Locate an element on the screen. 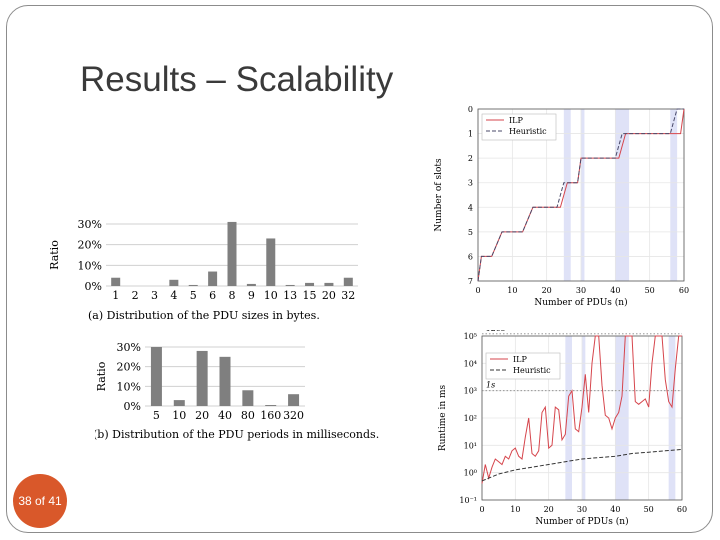 The height and width of the screenshot is (540, 720). x-tick-label: 320 is located at coordinates (293, 415).